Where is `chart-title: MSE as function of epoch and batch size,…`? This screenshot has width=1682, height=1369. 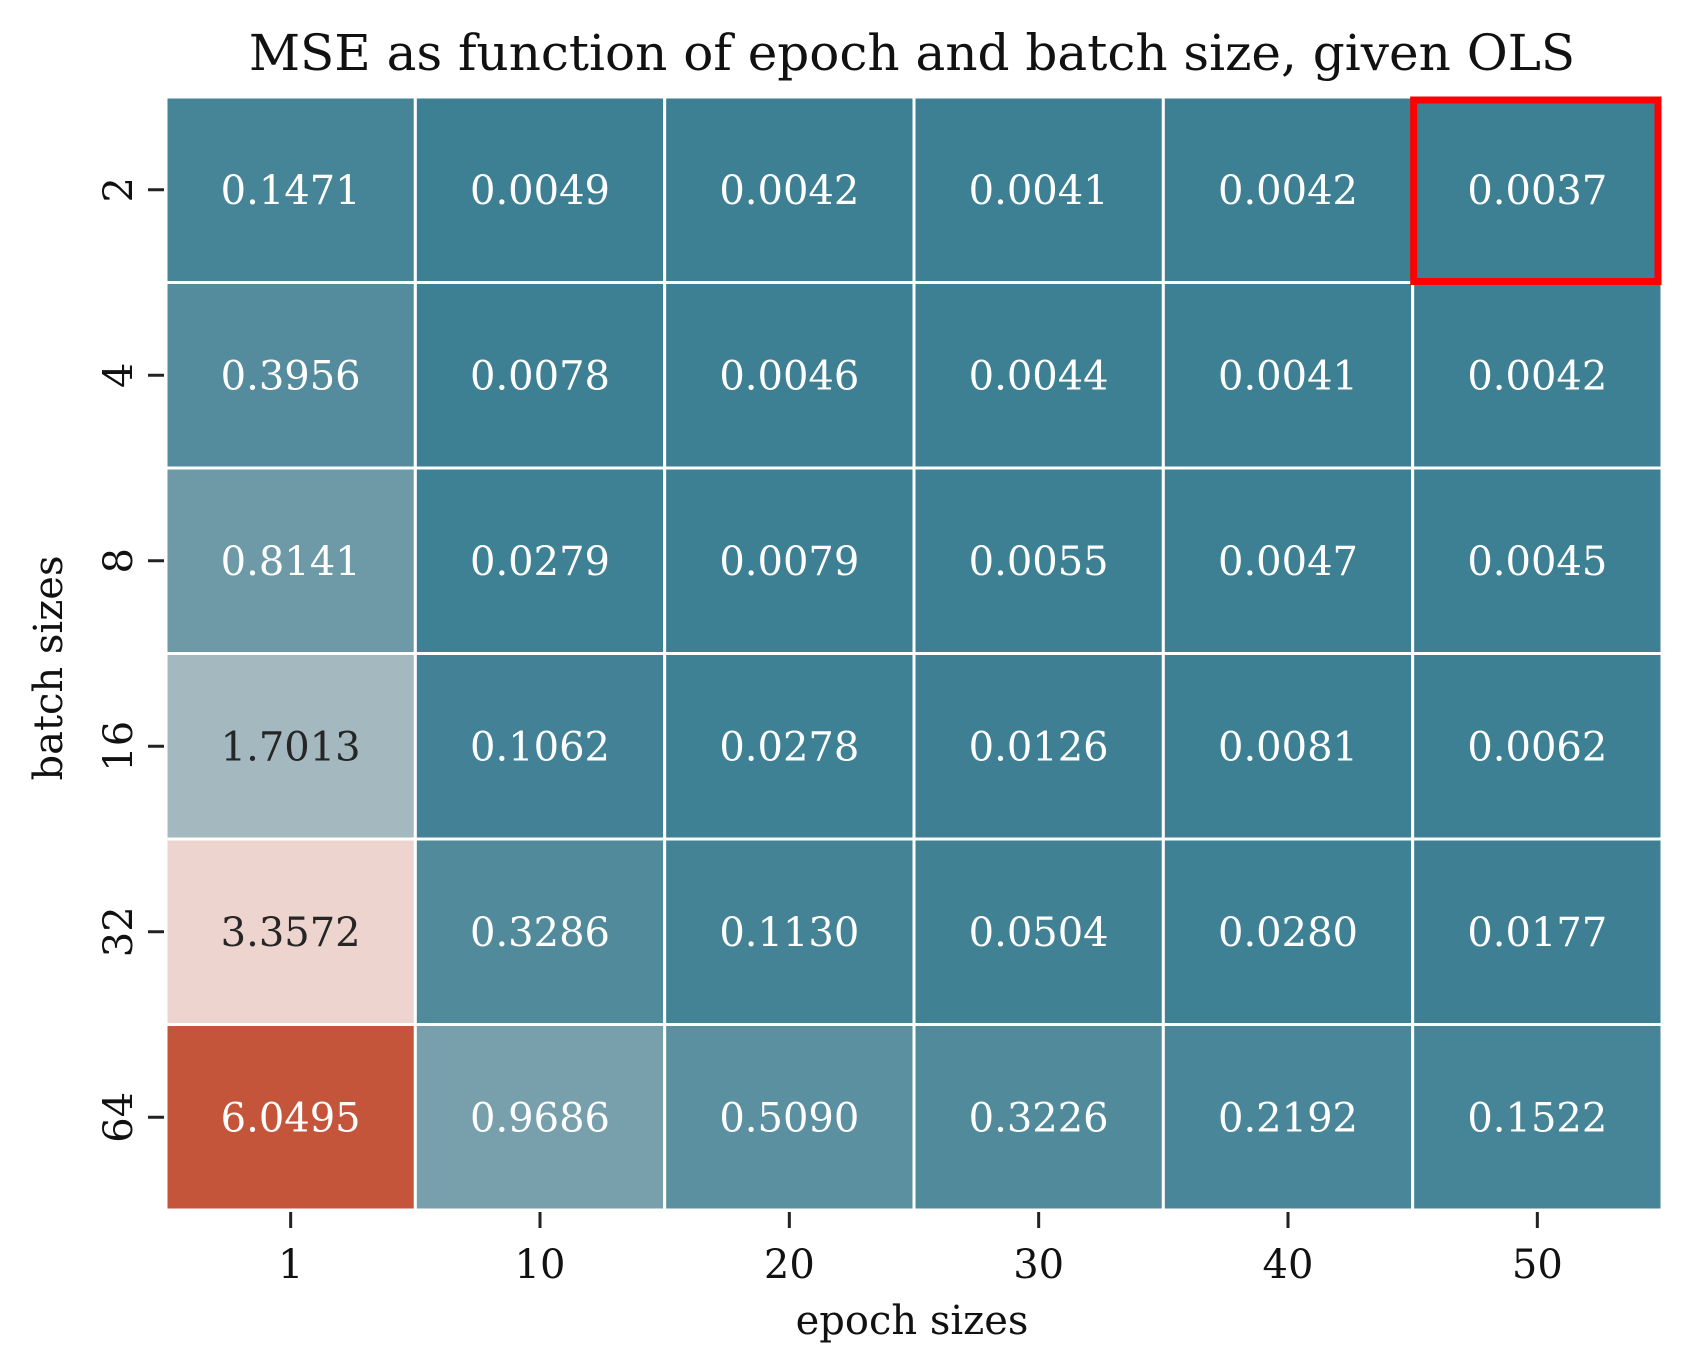
chart-title: MSE as function of epoch and batch size,… is located at coordinates (912, 53).